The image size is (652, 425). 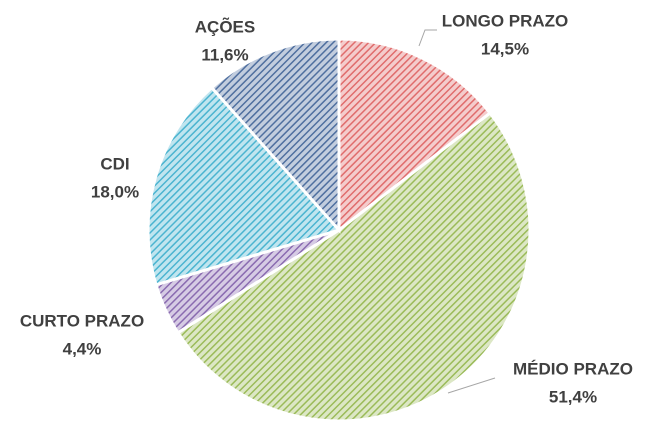 I want to click on slice-label: CURTO PRAZO, so click(x=82, y=320).